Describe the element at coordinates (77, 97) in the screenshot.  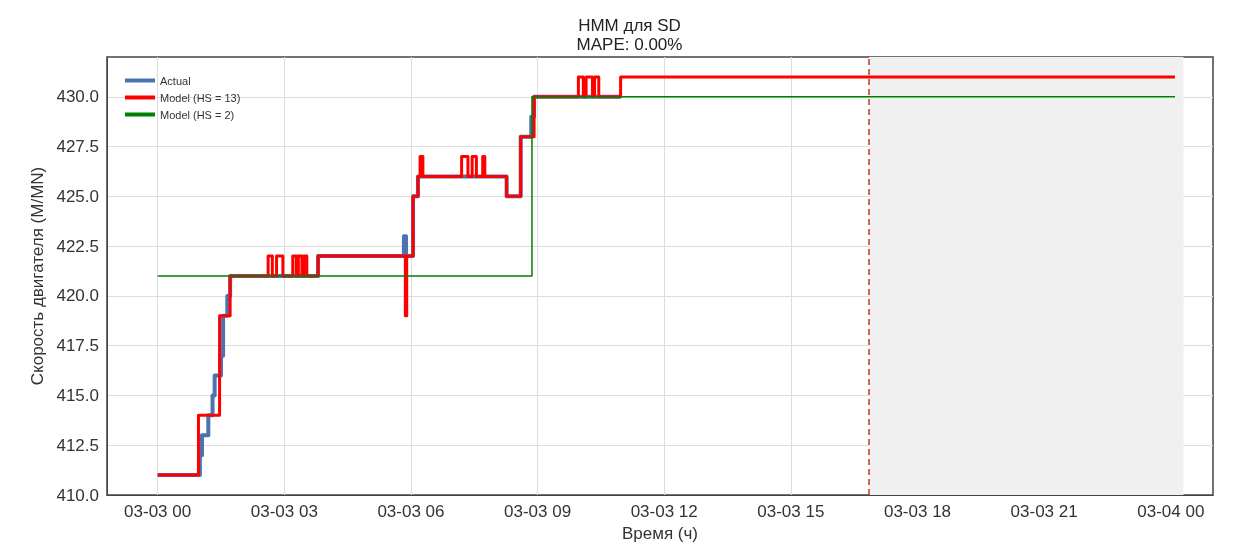
I see `y-tick-label: 430.0` at that location.